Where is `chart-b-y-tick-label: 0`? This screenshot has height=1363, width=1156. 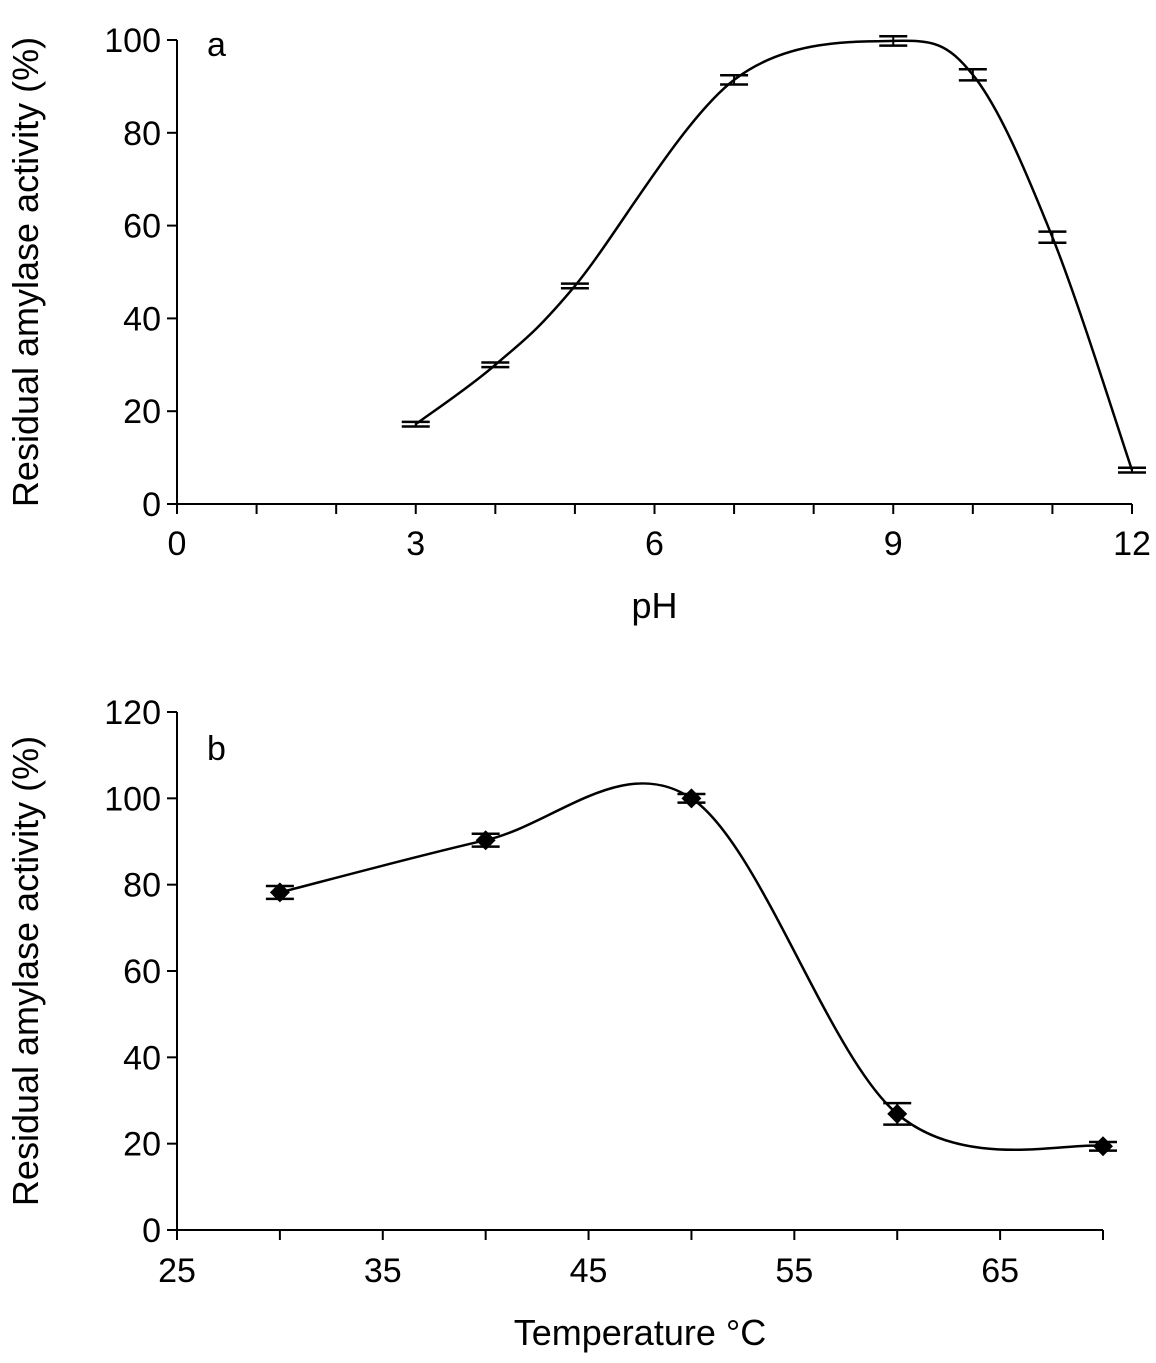 chart-b-y-tick-label: 0 is located at coordinates (151, 1231).